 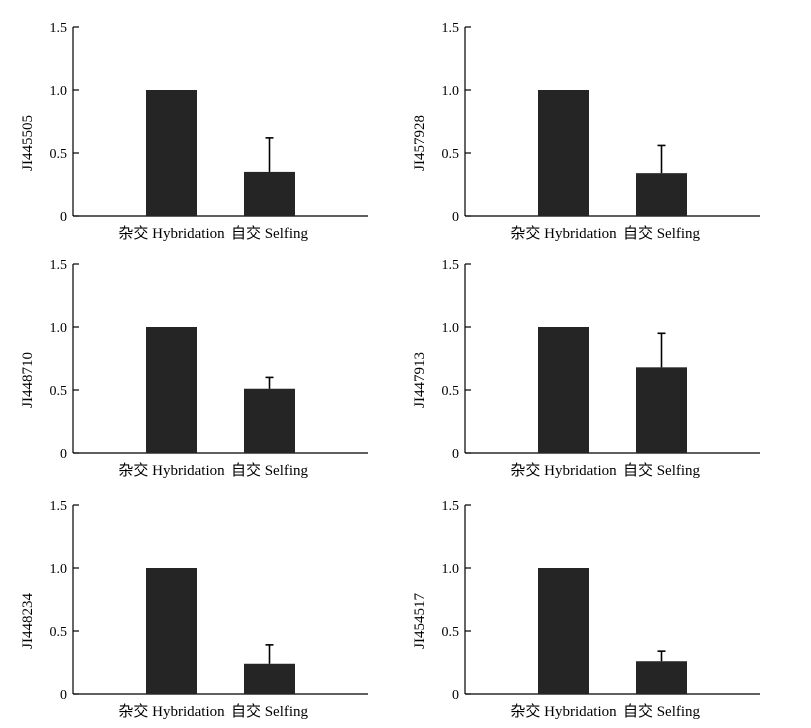 What do you see at coordinates (28, 621) in the screenshot?
I see `y-axis-label: JI448234` at bounding box center [28, 621].